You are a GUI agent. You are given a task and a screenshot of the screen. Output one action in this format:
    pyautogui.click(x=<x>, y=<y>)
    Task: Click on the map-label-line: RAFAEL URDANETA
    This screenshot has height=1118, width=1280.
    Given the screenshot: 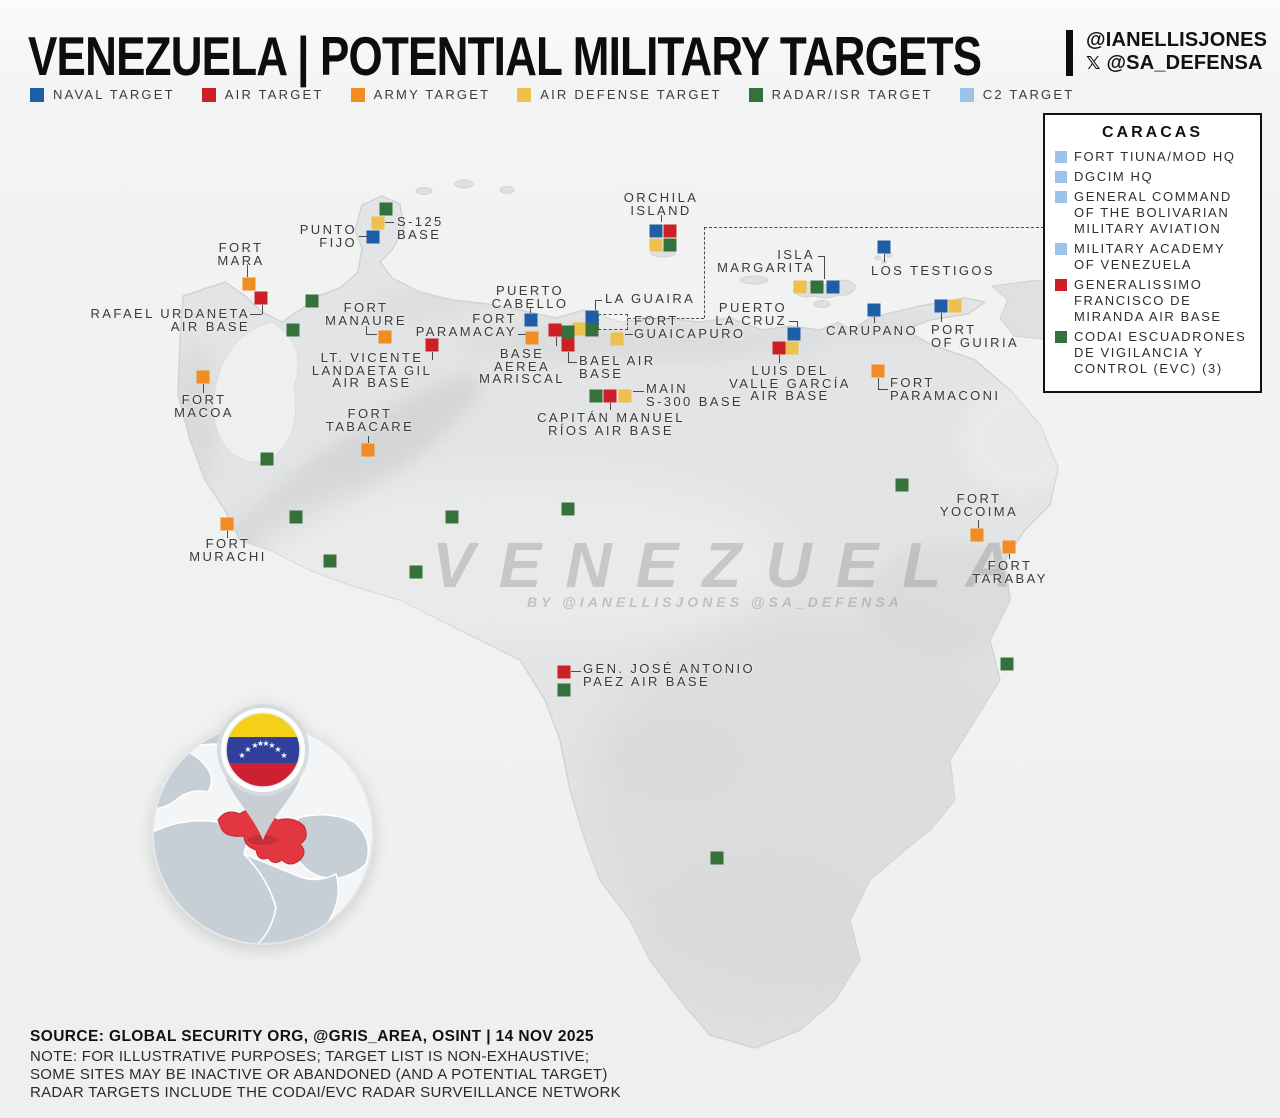 What is the action you would take?
    pyautogui.click(x=170, y=313)
    